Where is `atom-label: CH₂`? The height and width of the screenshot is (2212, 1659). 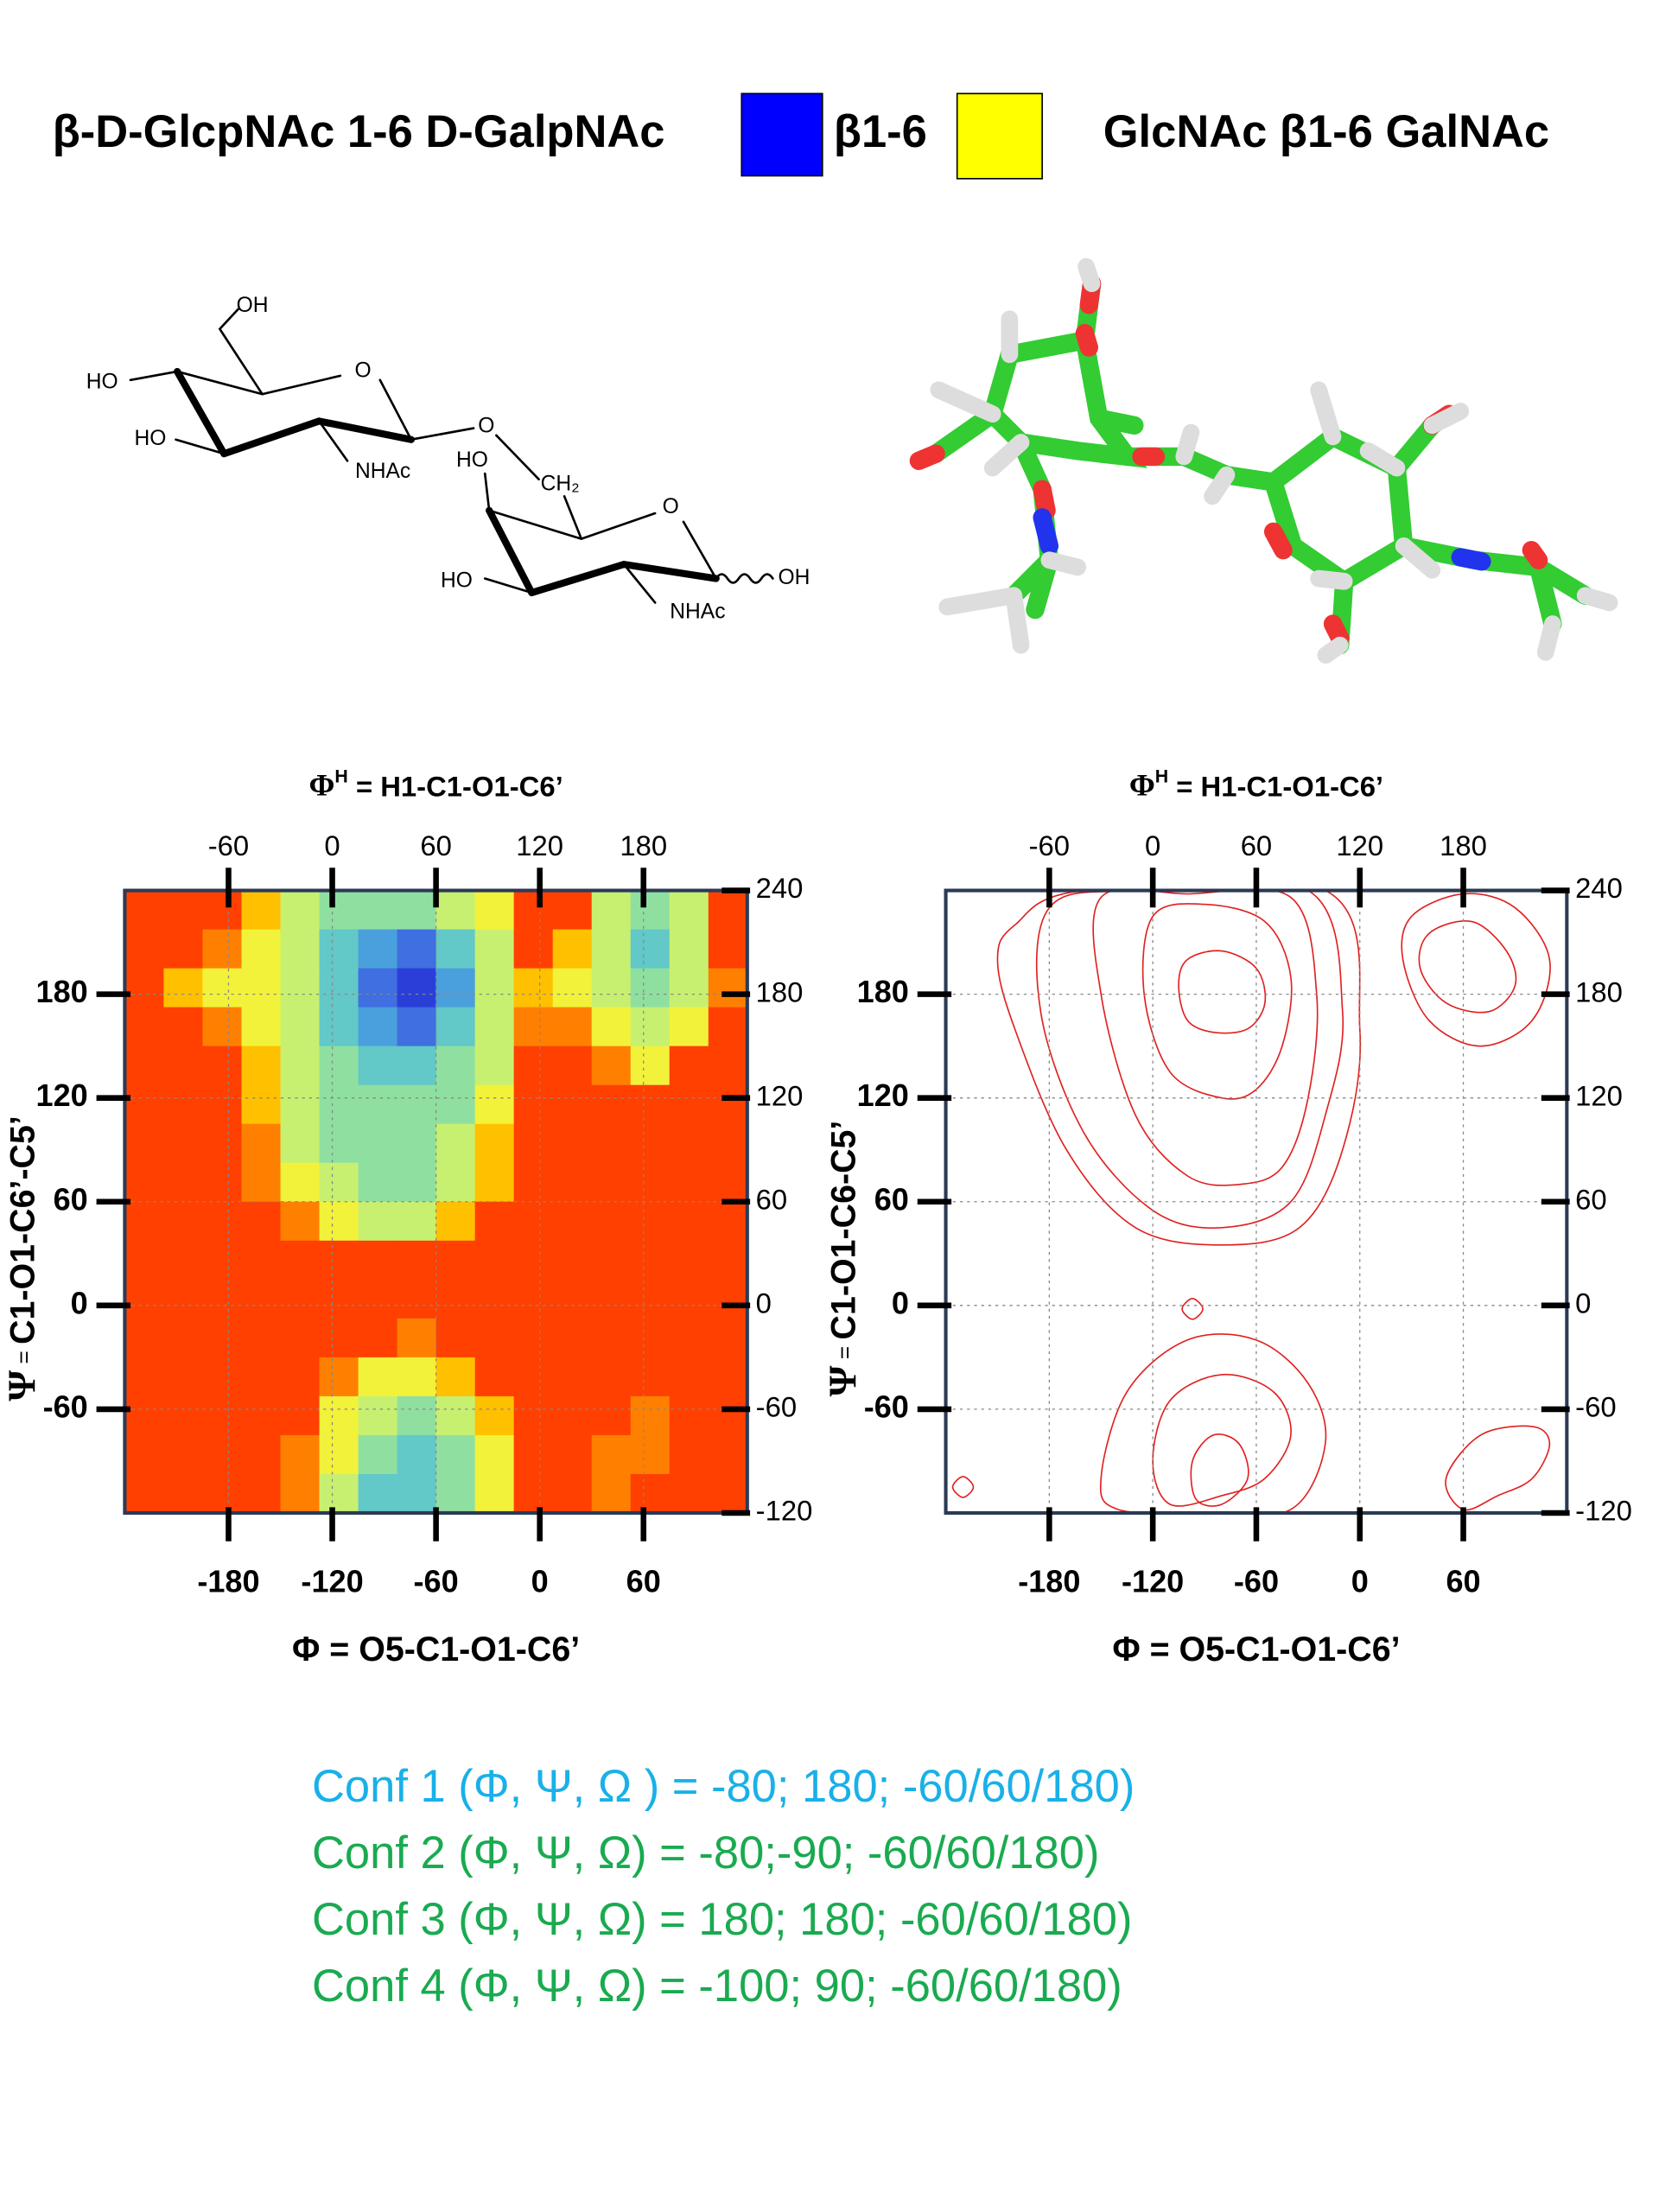
atom-label: CH₂ is located at coordinates (560, 484).